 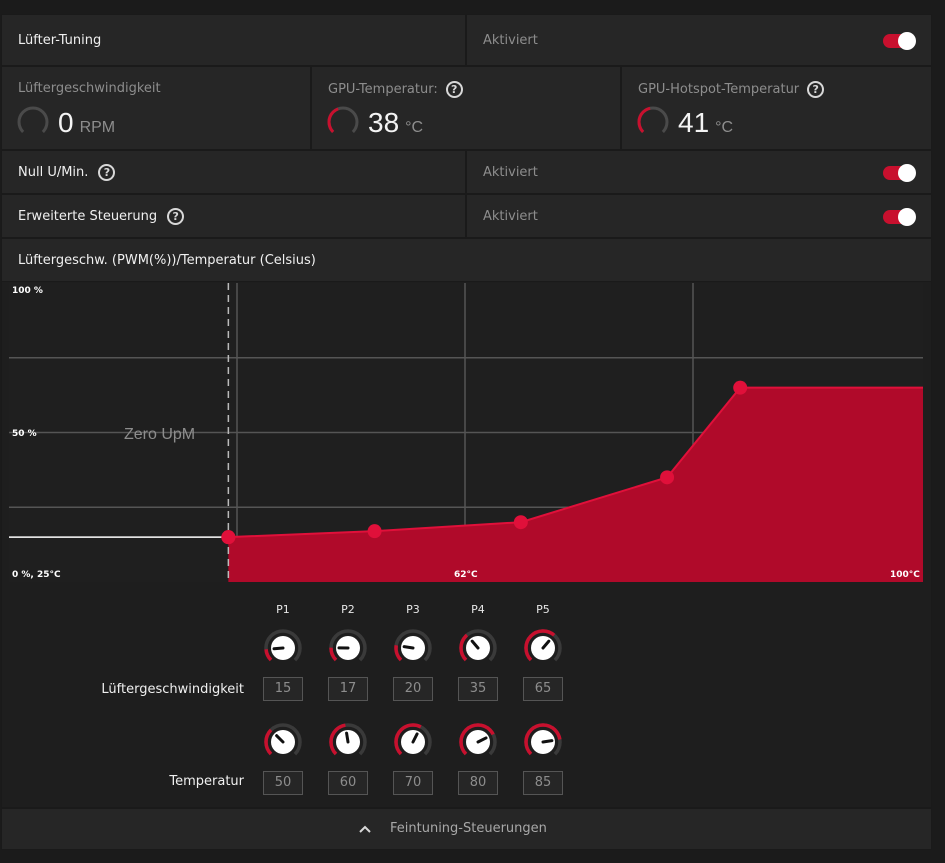 I want to click on point-label: P2, so click(x=348, y=609).